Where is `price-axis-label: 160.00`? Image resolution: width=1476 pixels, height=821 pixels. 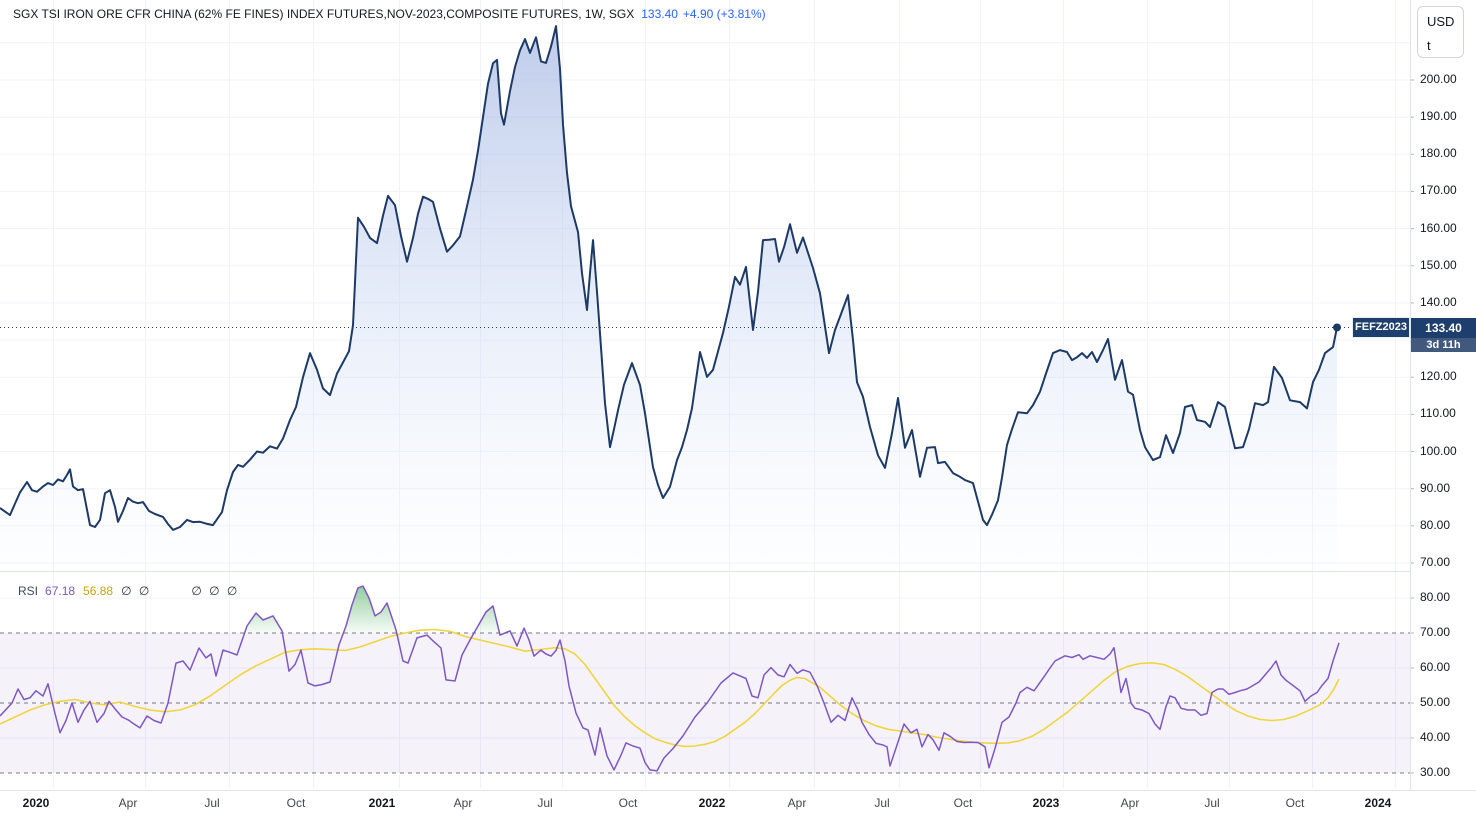
price-axis-label: 160.00 is located at coordinates (1438, 227).